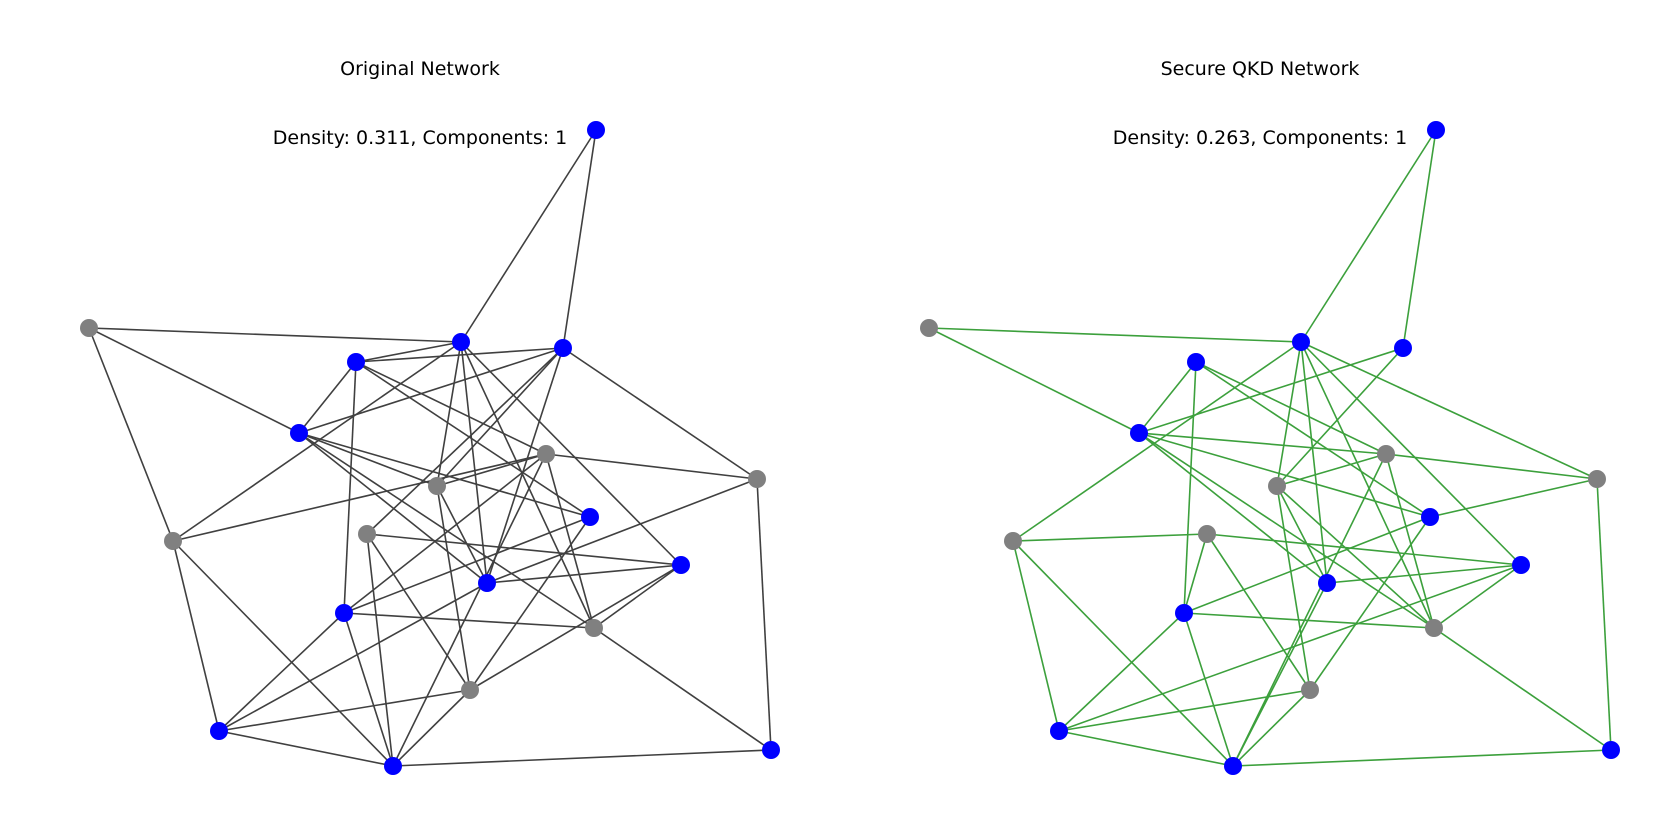  What do you see at coordinates (1430, 517) in the screenshot?
I see `secure-node-n10` at bounding box center [1430, 517].